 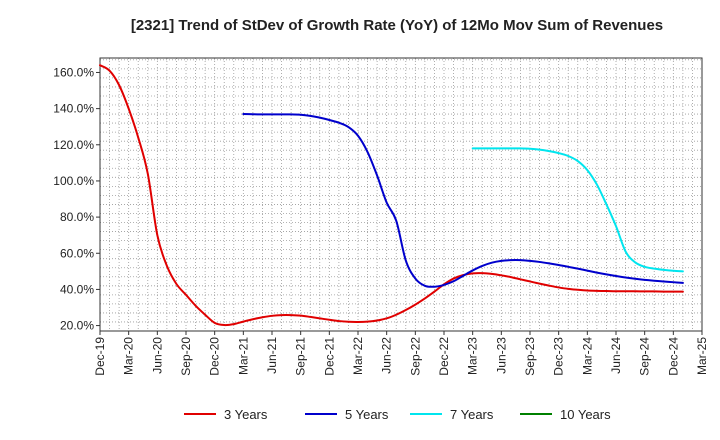 What do you see at coordinates (73, 109) in the screenshot?
I see `y-tick-label: 140.0%` at bounding box center [73, 109].